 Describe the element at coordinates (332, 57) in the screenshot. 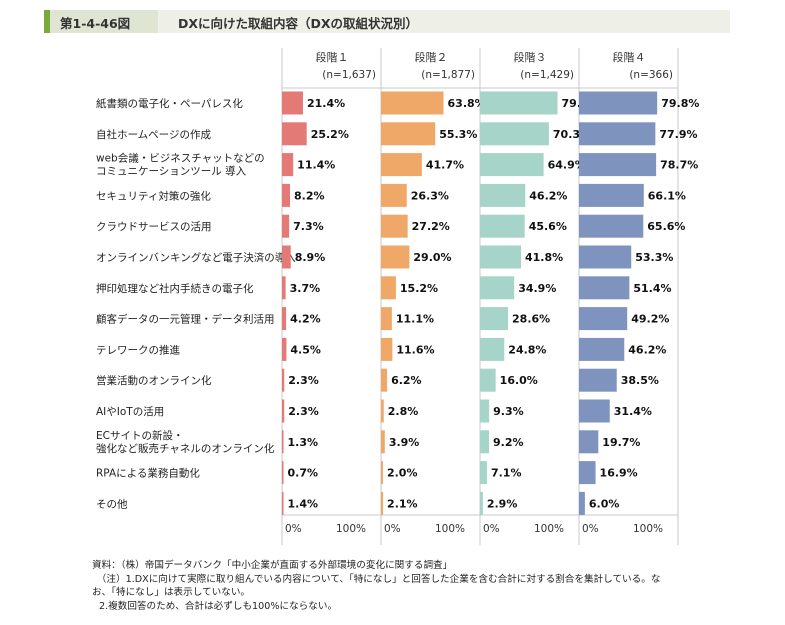

I see `series-label: 段階１` at that location.